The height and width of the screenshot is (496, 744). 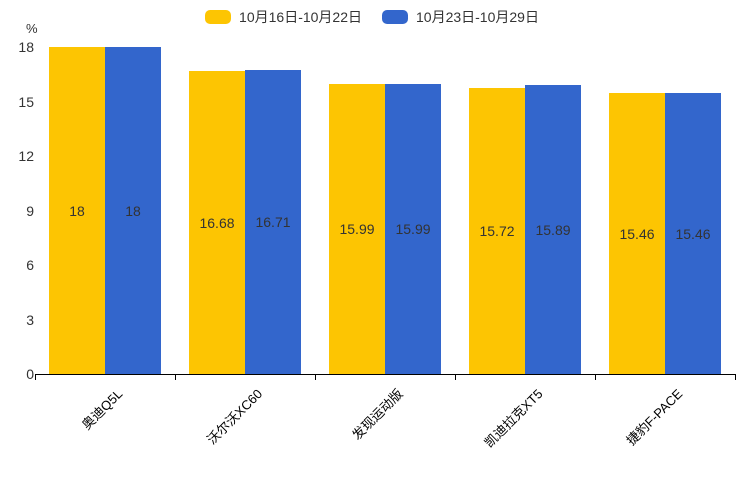 What do you see at coordinates (32, 28) in the screenshot?
I see `y-axis-unit-label: %` at bounding box center [32, 28].